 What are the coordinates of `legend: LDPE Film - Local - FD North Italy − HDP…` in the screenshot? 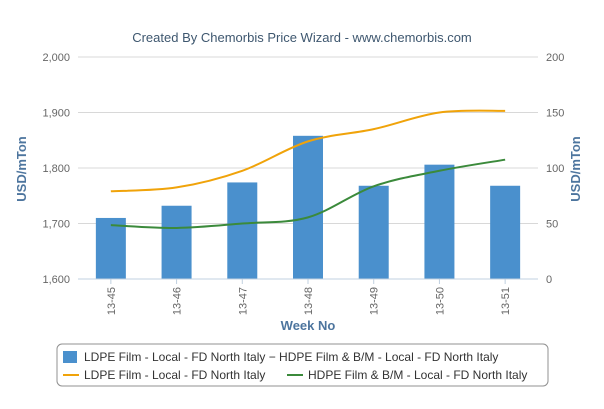 It's located at (302, 365).